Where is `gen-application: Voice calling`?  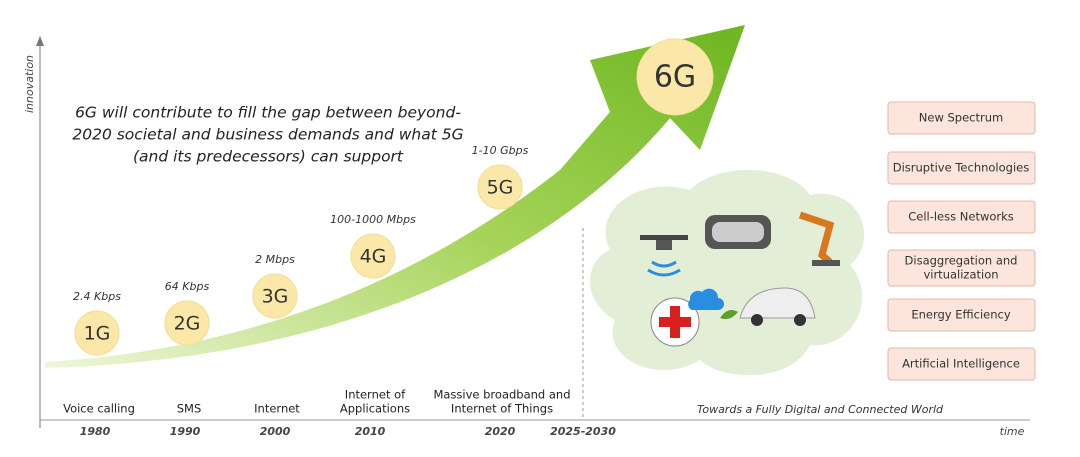
gen-application: Voice calling is located at coordinates (99, 409).